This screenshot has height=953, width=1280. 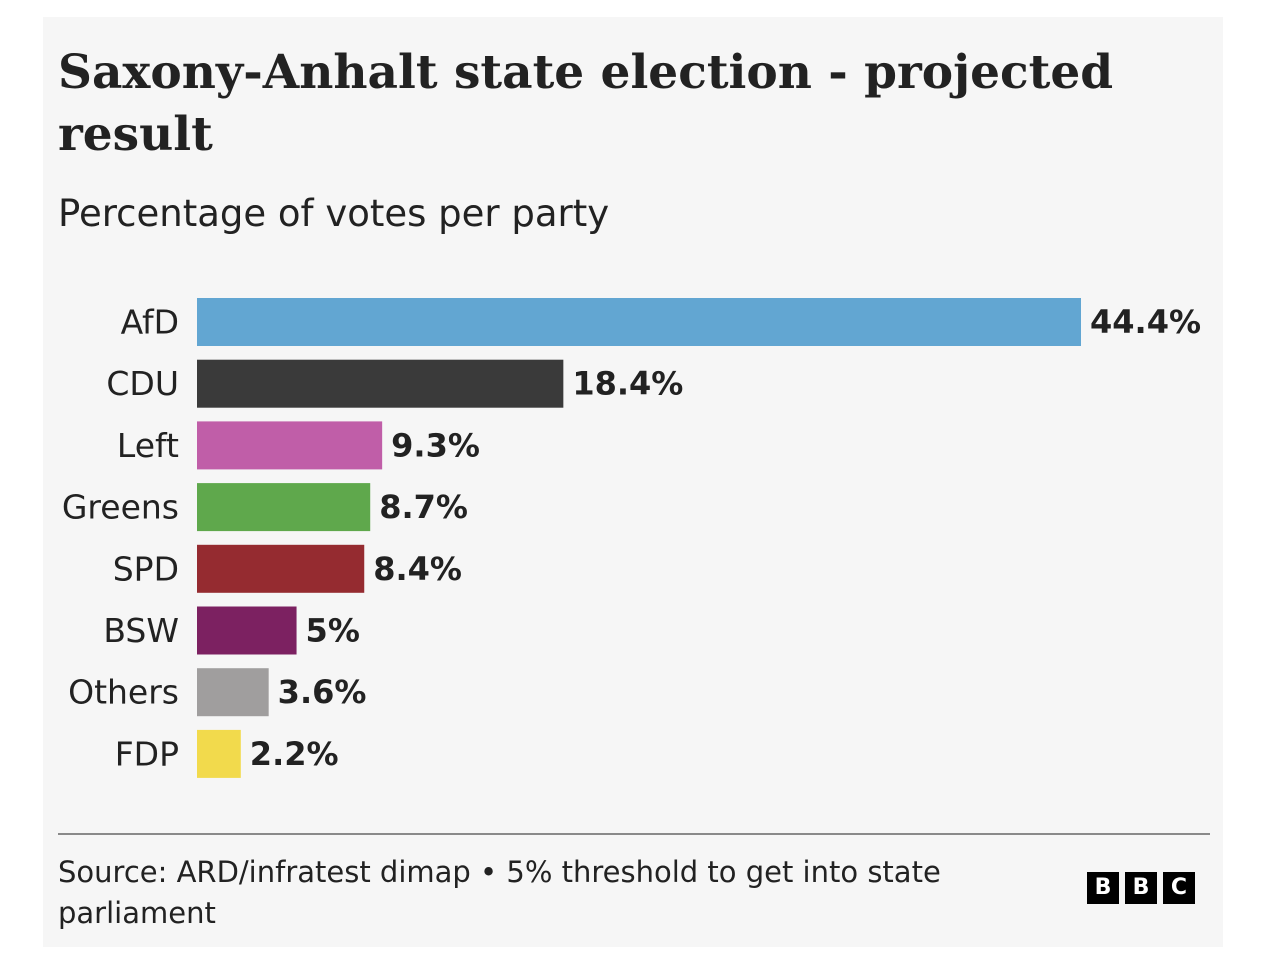 I want to click on bar-left, so click(x=290, y=445).